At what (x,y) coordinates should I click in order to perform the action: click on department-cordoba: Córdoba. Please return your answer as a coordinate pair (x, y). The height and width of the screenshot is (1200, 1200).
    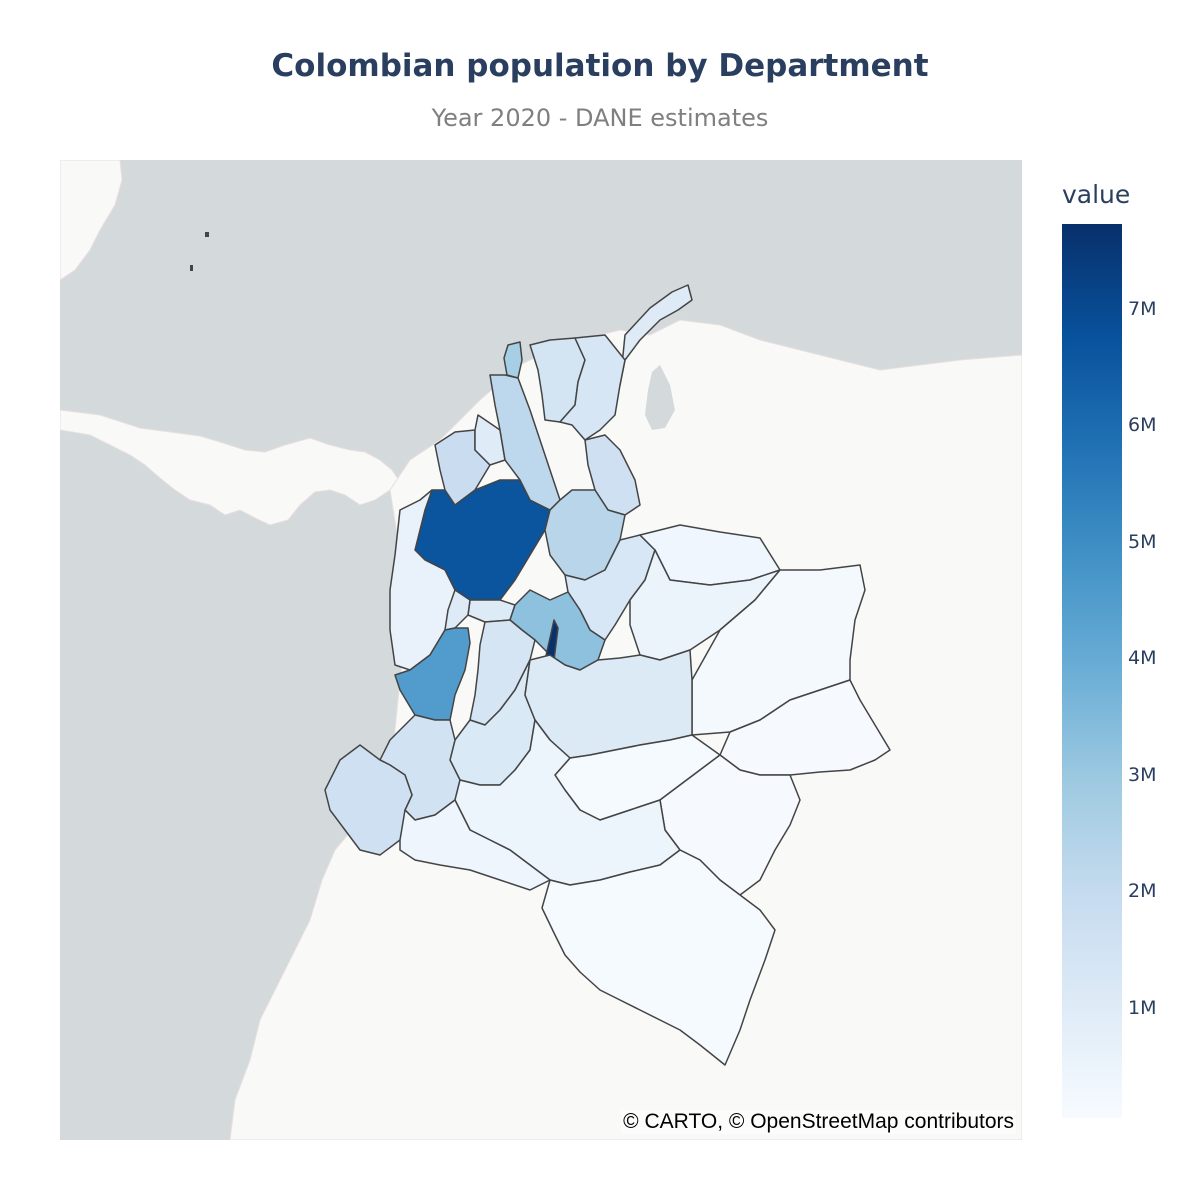
    Looking at the image, I should click on (462, 467).